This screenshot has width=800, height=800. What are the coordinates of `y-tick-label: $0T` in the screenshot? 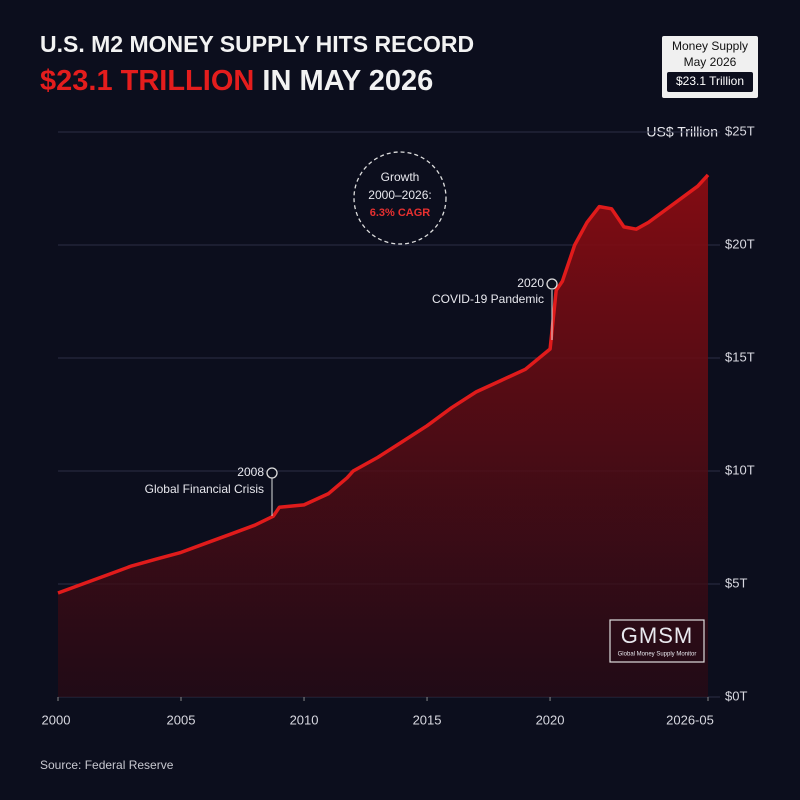 It's located at (736, 695).